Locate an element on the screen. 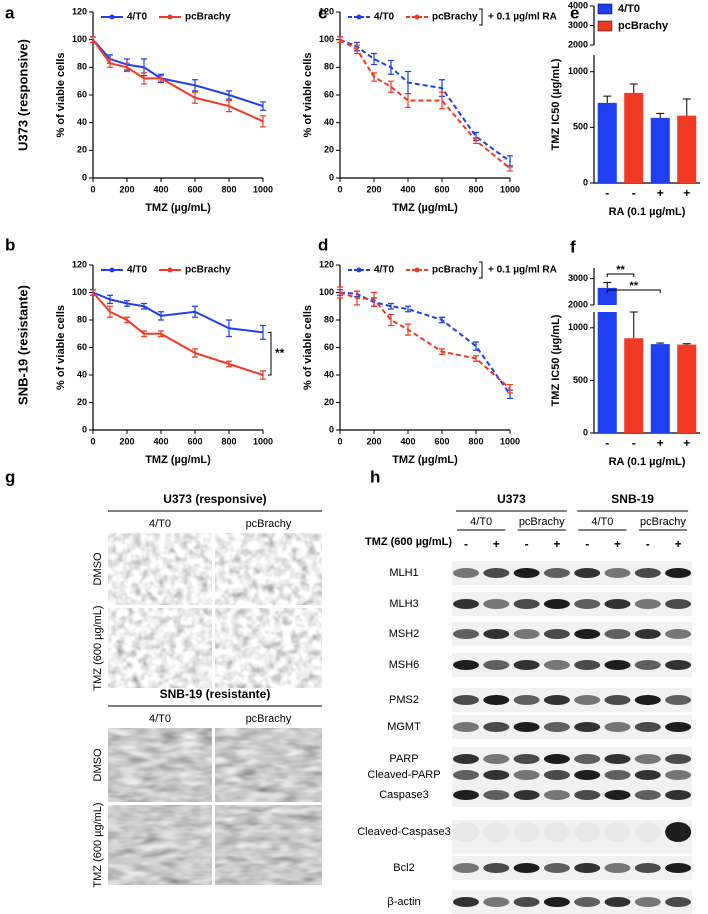 The width and height of the screenshot is (708, 914). blot-label: PMS2 is located at coordinates (404, 700).